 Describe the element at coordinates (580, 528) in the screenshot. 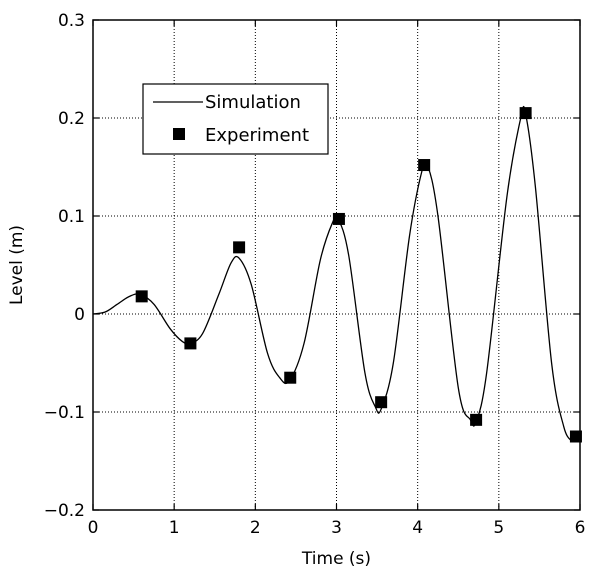

I see `x-tick-label: 6` at that location.